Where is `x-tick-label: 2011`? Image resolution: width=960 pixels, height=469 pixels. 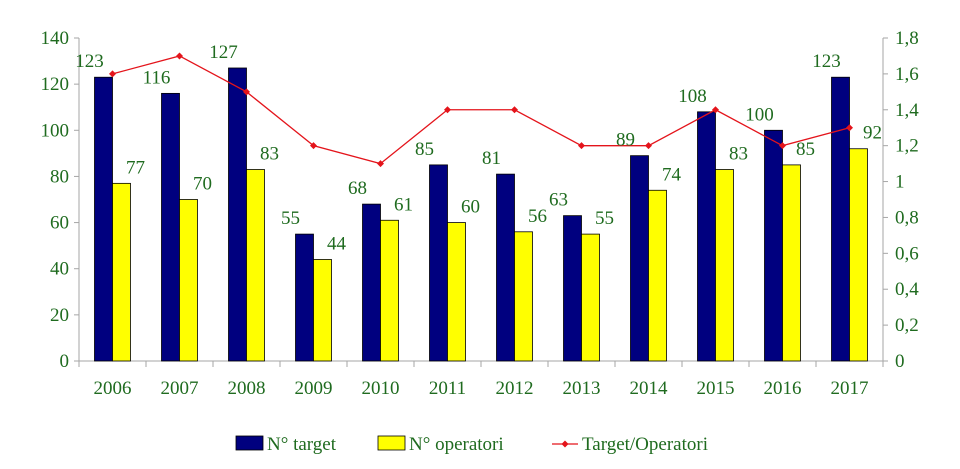
x-tick-label: 2011 is located at coordinates (447, 388).